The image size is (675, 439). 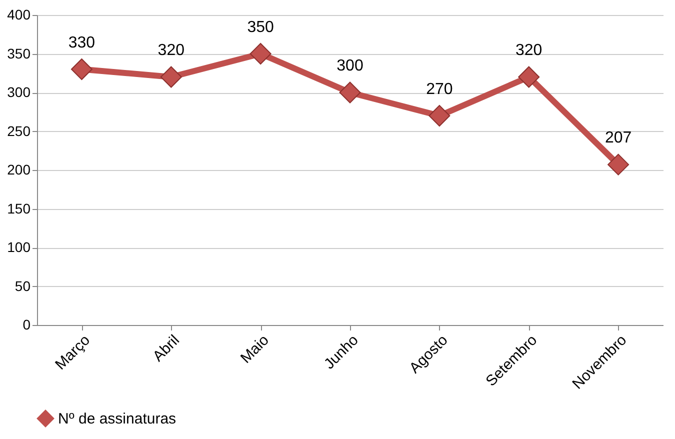 What do you see at coordinates (350, 66) in the screenshot?
I see `data-label: 300` at bounding box center [350, 66].